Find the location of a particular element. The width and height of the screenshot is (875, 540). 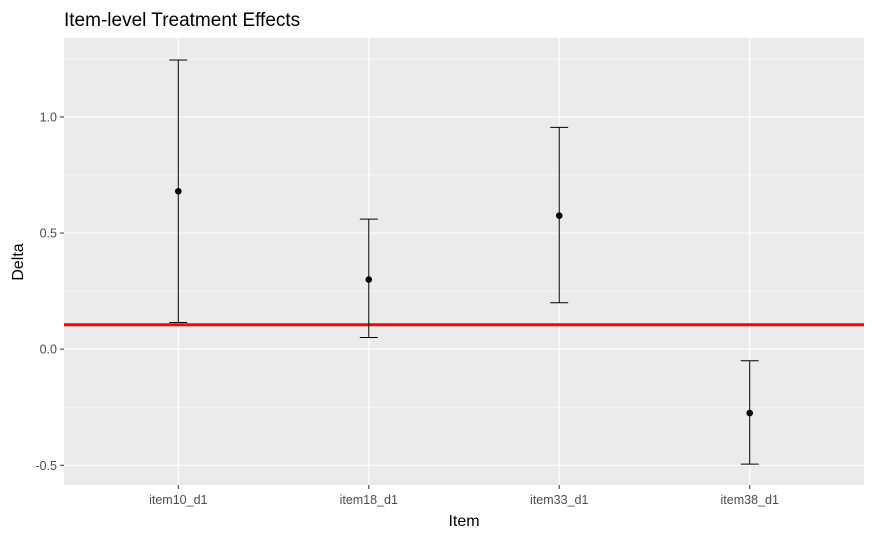

x-tick-label: item10_d1 is located at coordinates (178, 500).